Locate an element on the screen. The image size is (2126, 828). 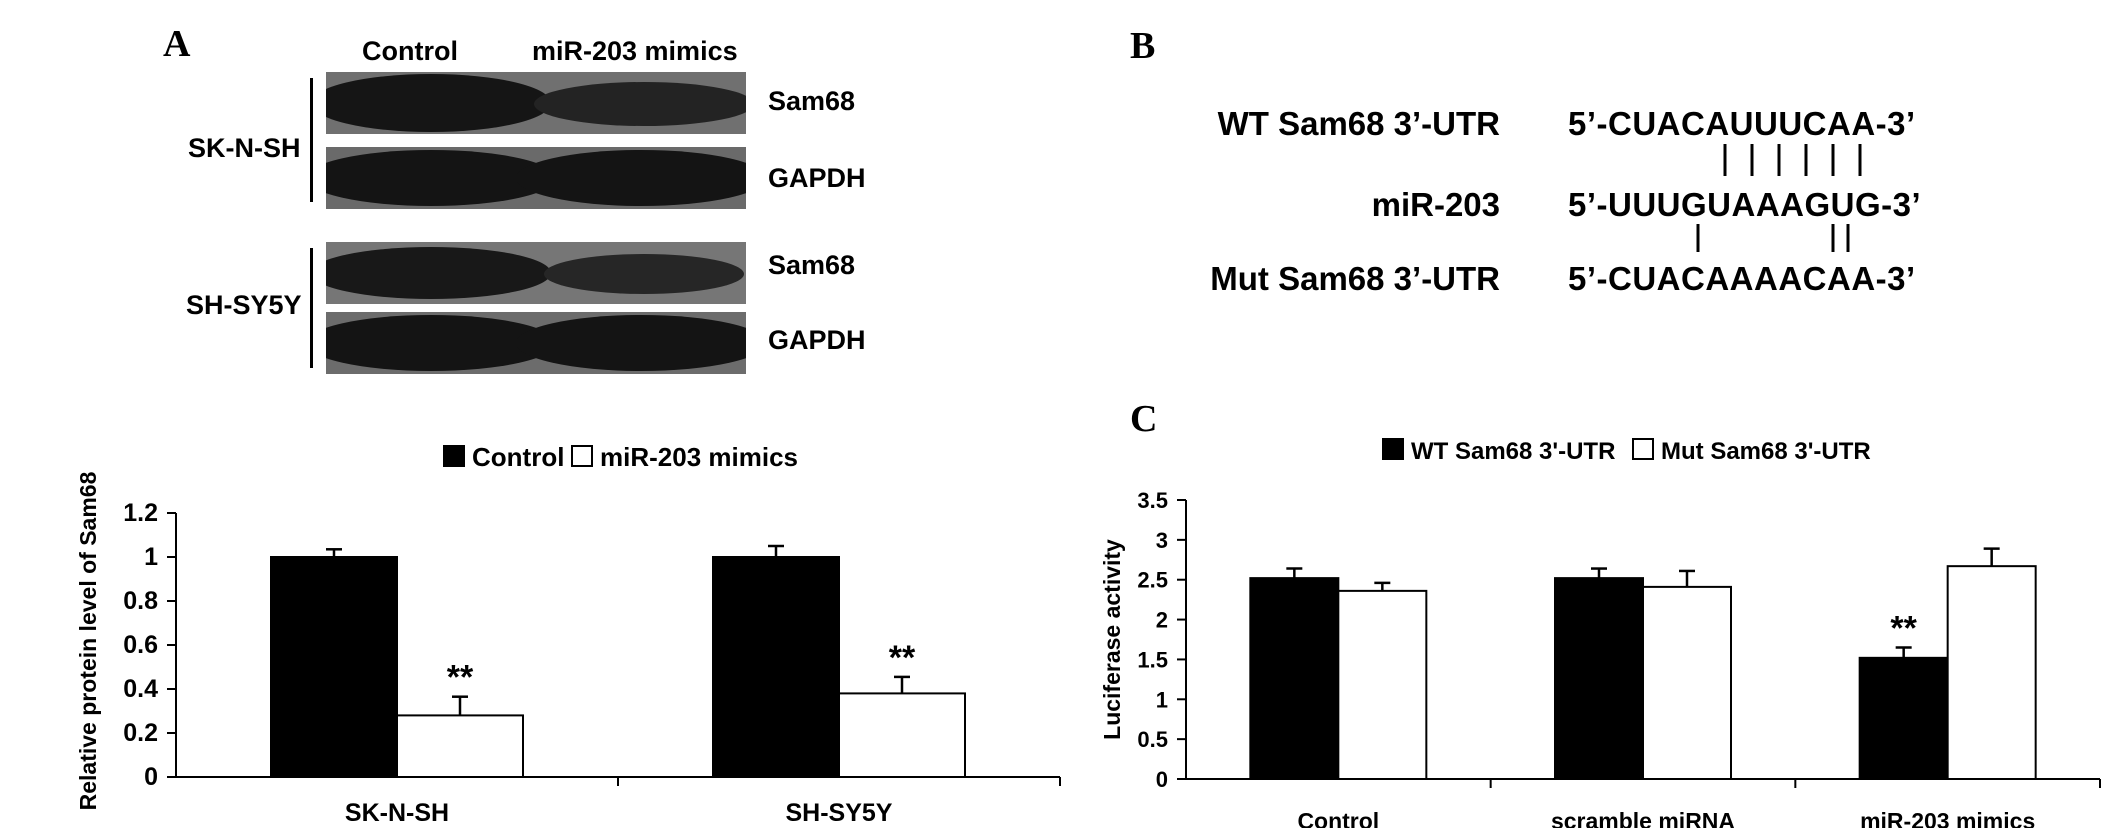
blot-sknsh-sam68 is located at coordinates (536, 103).